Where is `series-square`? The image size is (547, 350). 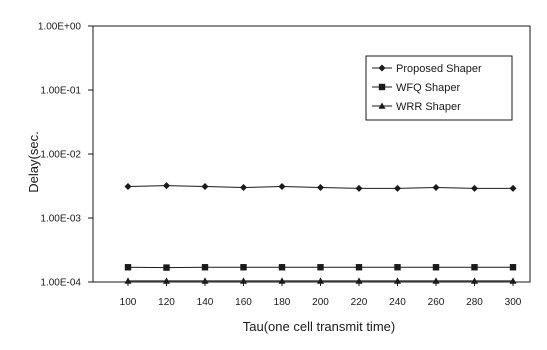
series-square is located at coordinates (320, 267).